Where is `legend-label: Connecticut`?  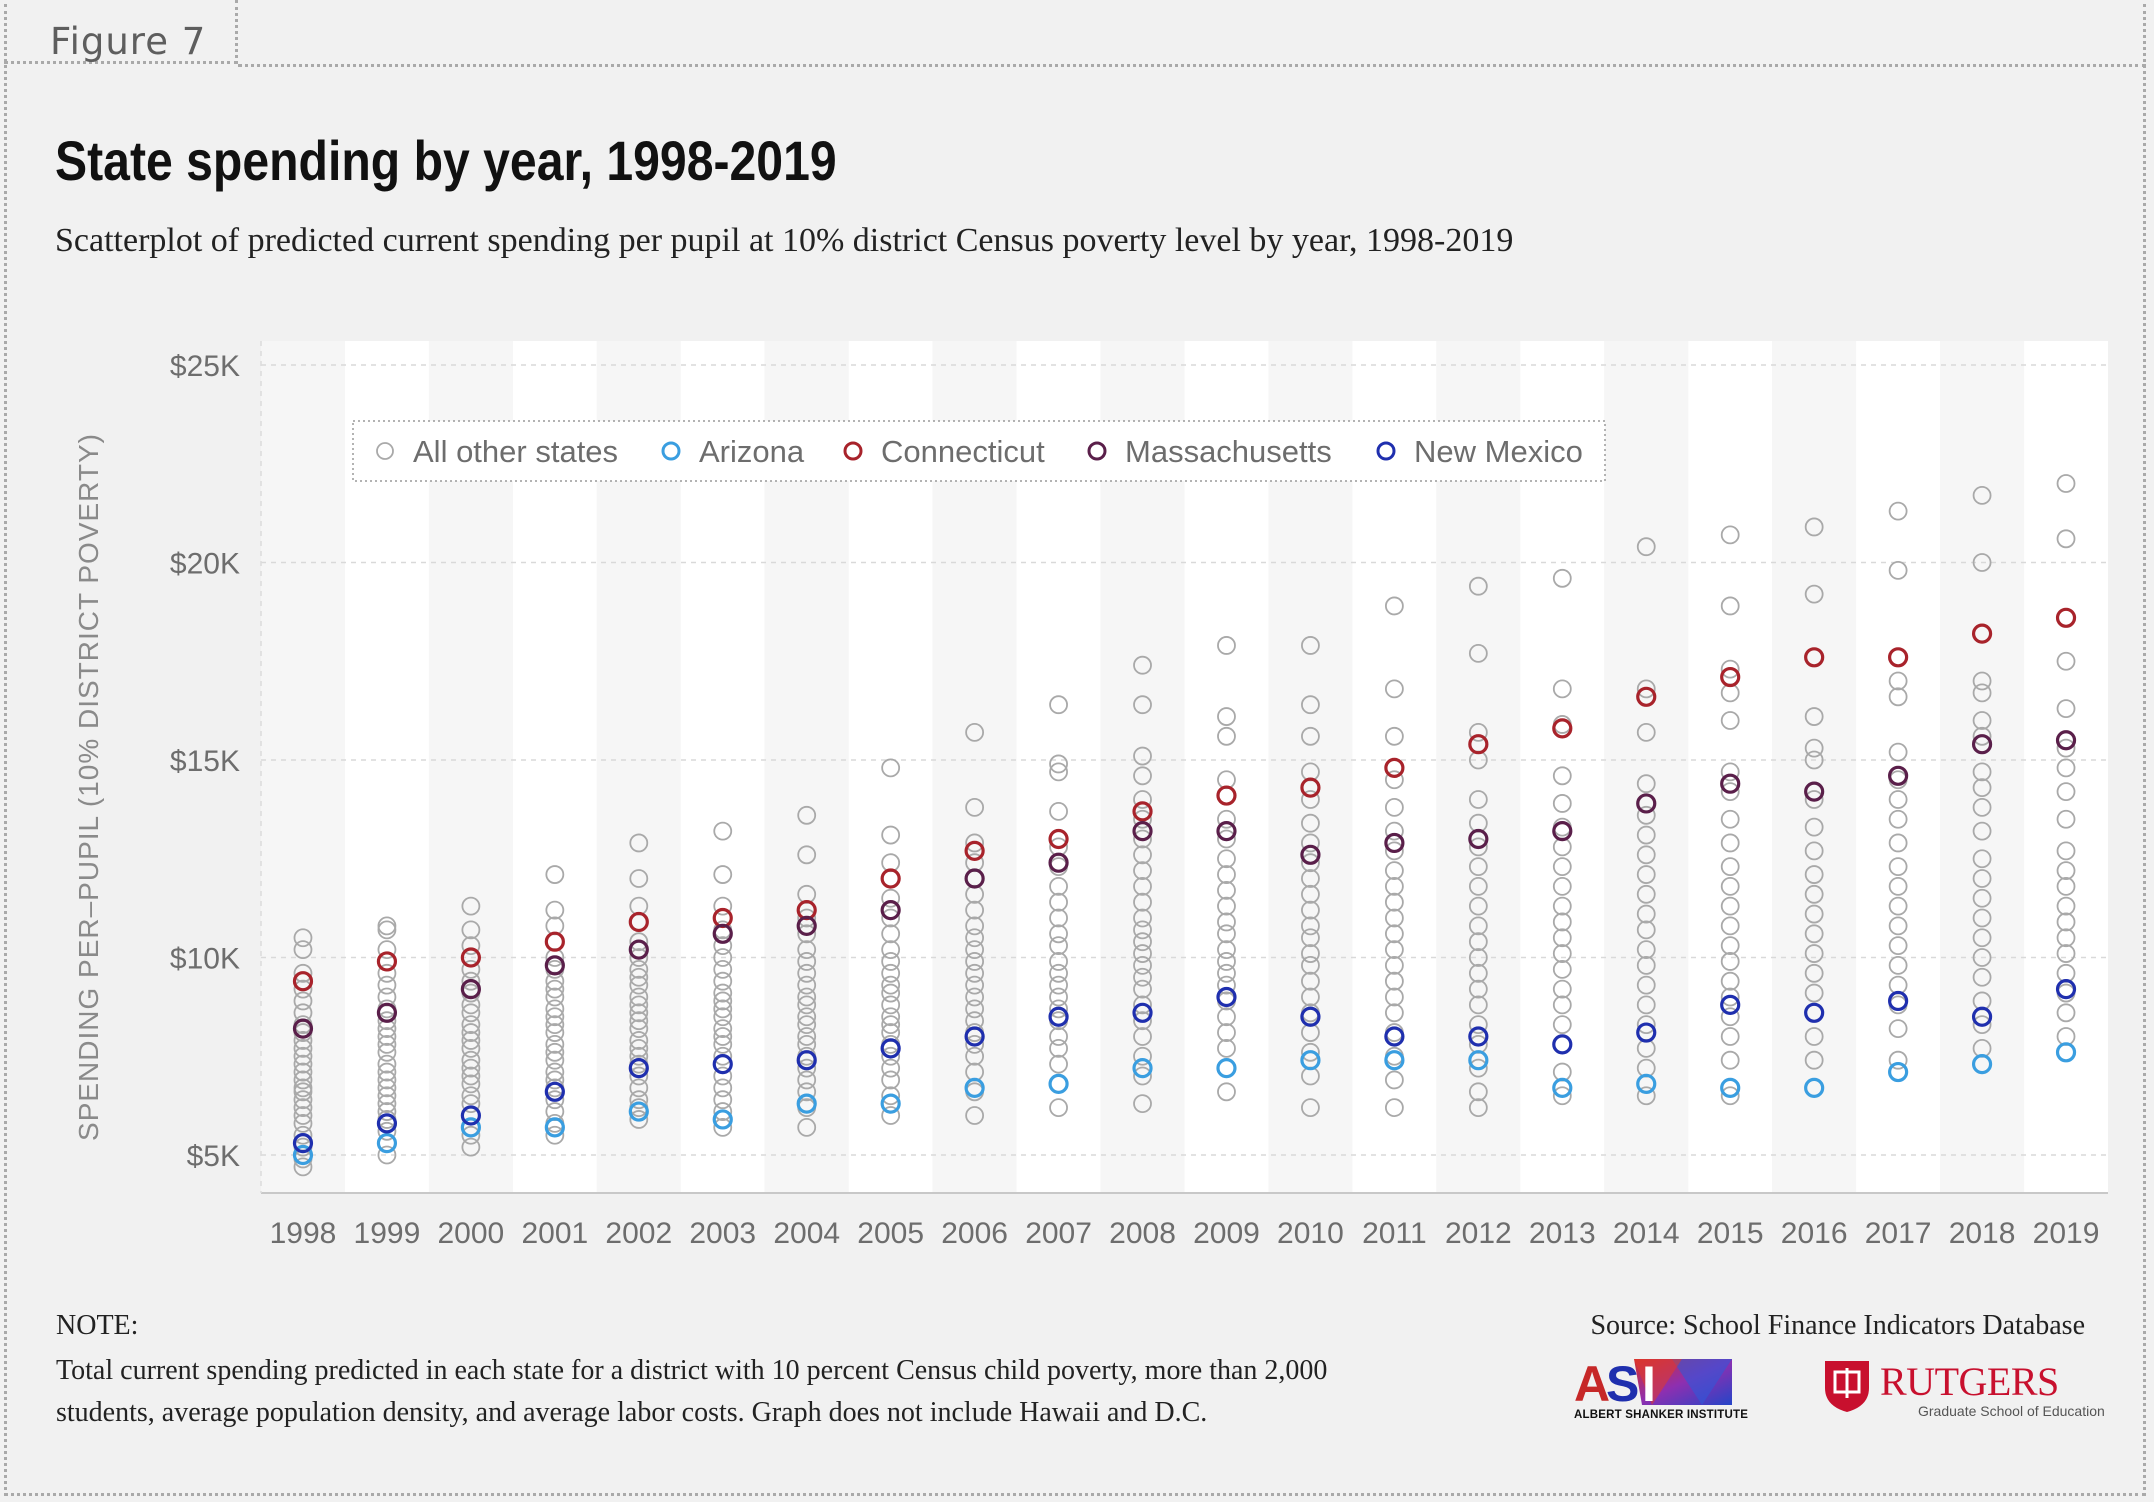
legend-label: Connecticut is located at coordinates (963, 451).